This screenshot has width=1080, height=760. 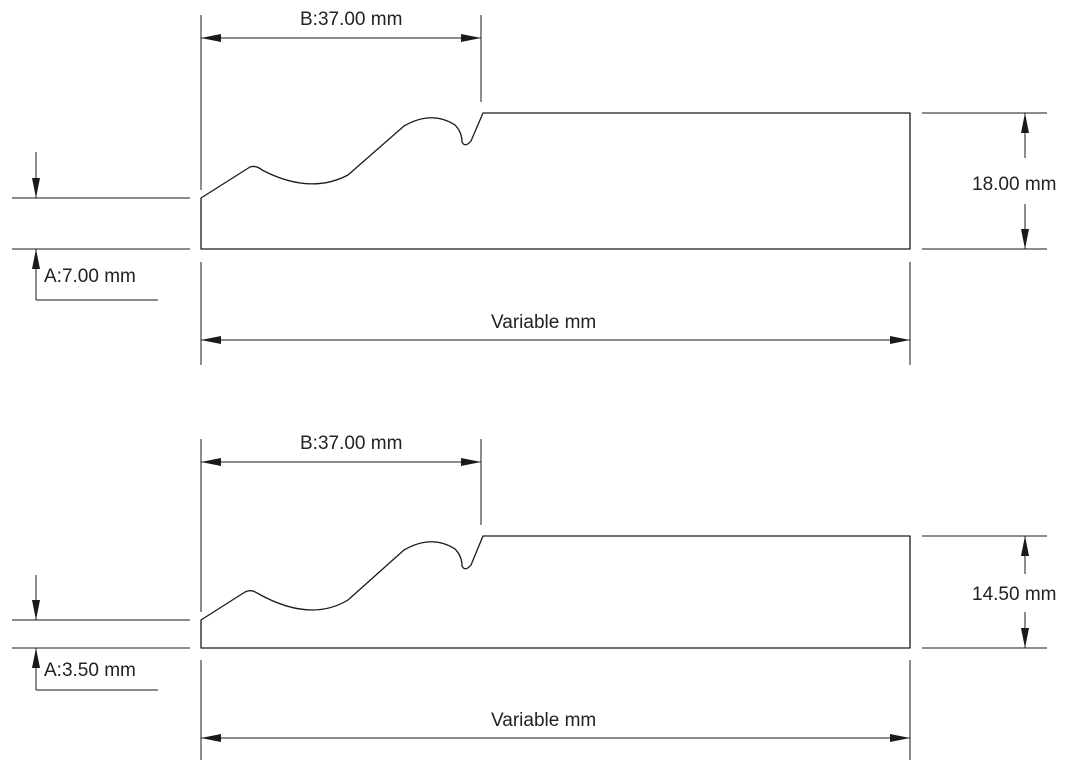 What do you see at coordinates (90, 276) in the screenshot?
I see `a-dimension-label: A:7.00 mm` at bounding box center [90, 276].